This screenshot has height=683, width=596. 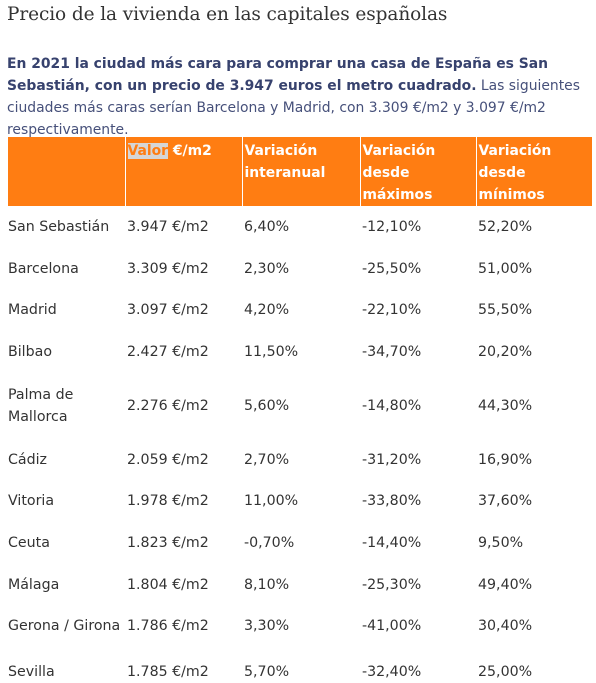 I want to click on cell-value: 1.823 €/m2, so click(x=168, y=542).